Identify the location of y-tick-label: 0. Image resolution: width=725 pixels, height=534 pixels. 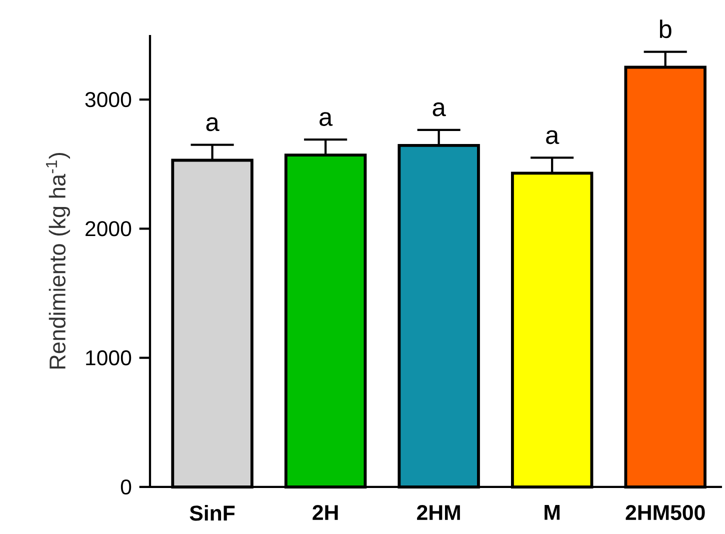
(126, 487).